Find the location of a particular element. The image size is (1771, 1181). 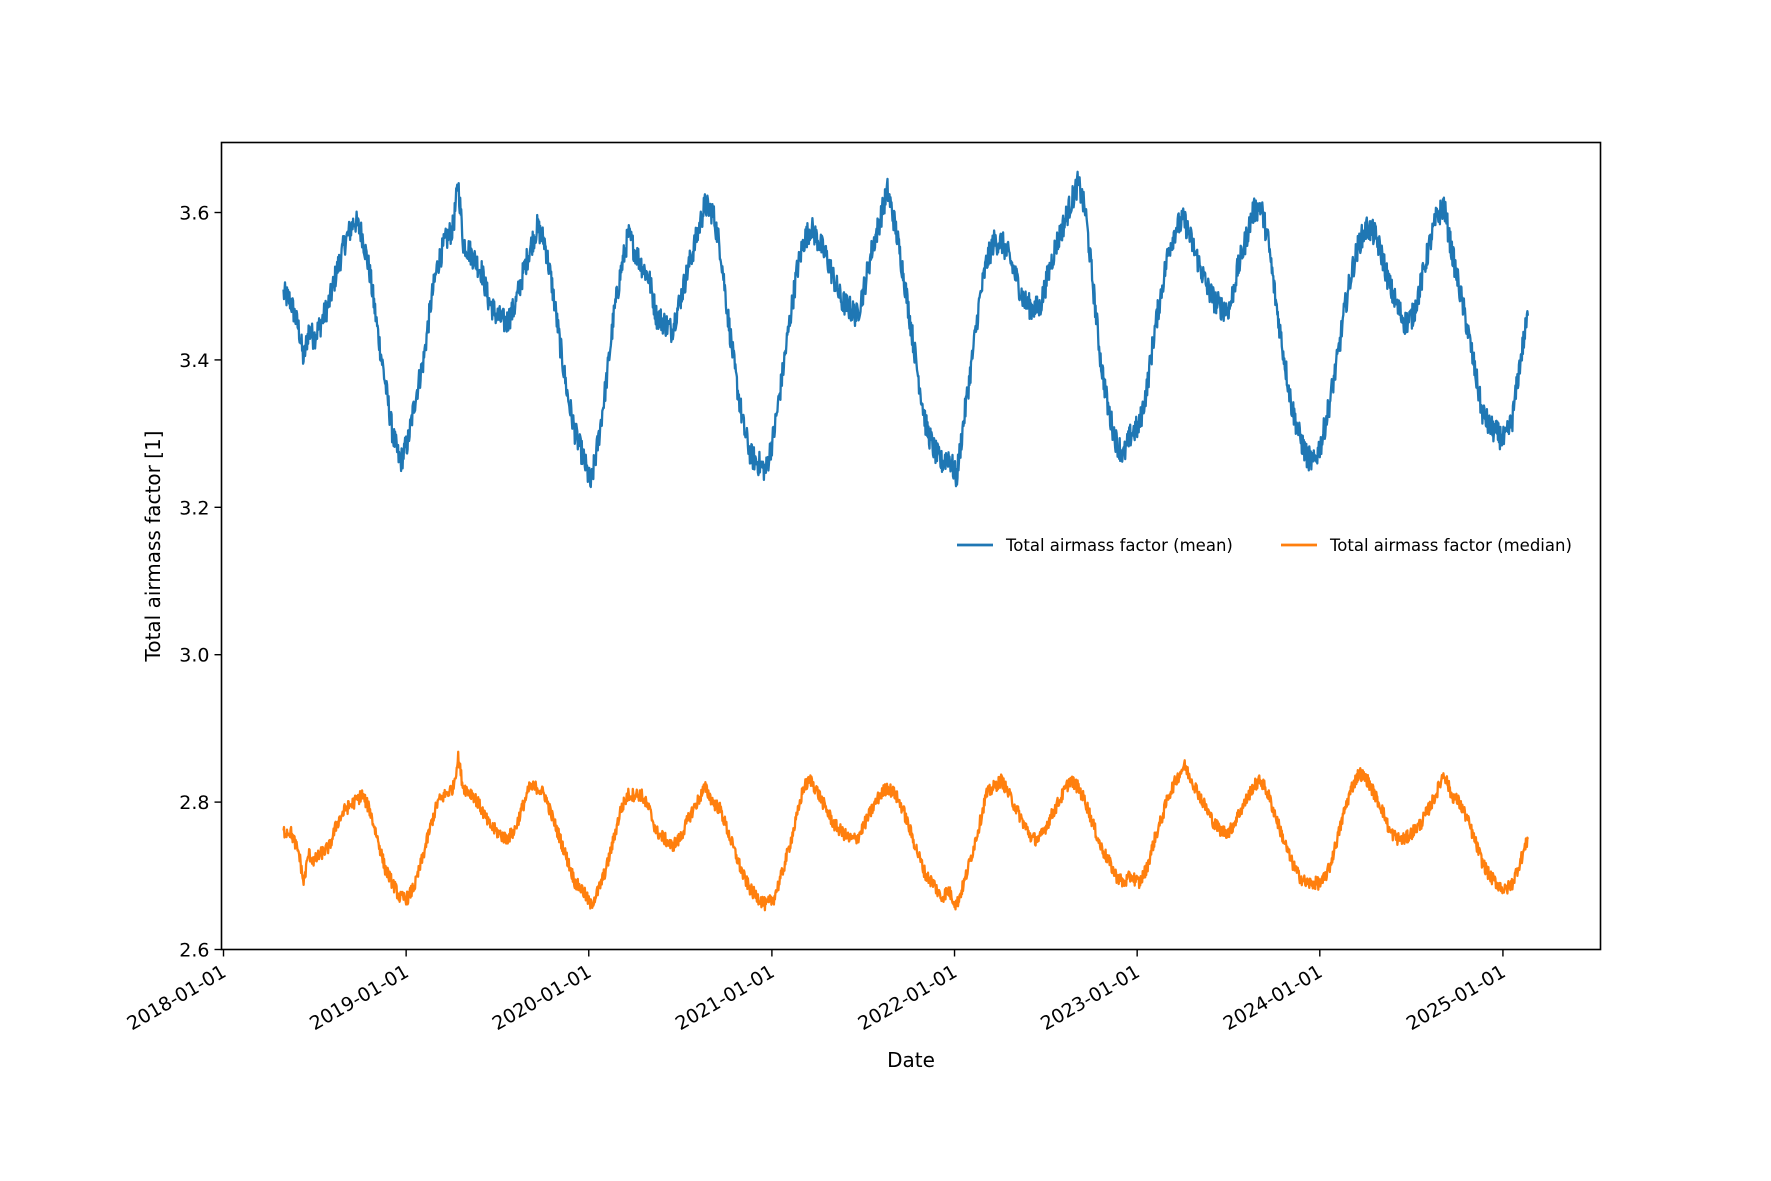

y-tick-label: 3.4 is located at coordinates (194, 361).